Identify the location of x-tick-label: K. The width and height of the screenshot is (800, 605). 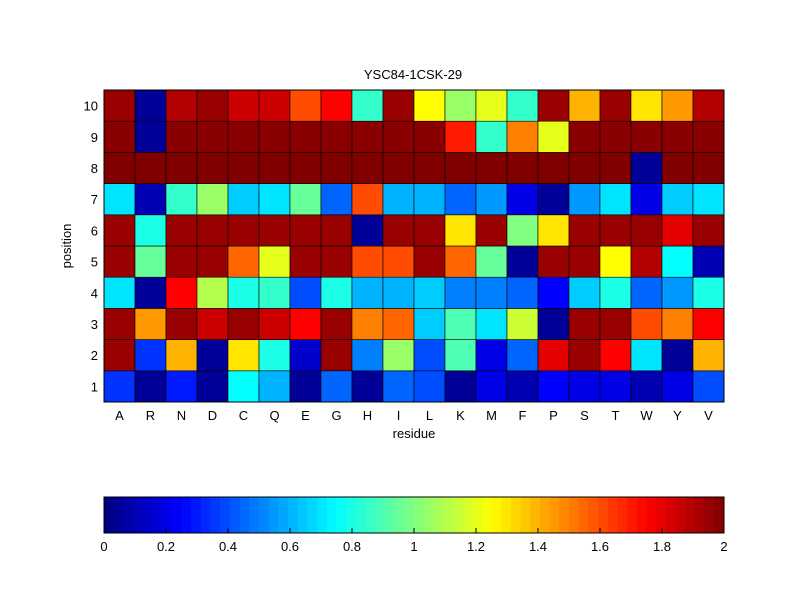
(460, 415).